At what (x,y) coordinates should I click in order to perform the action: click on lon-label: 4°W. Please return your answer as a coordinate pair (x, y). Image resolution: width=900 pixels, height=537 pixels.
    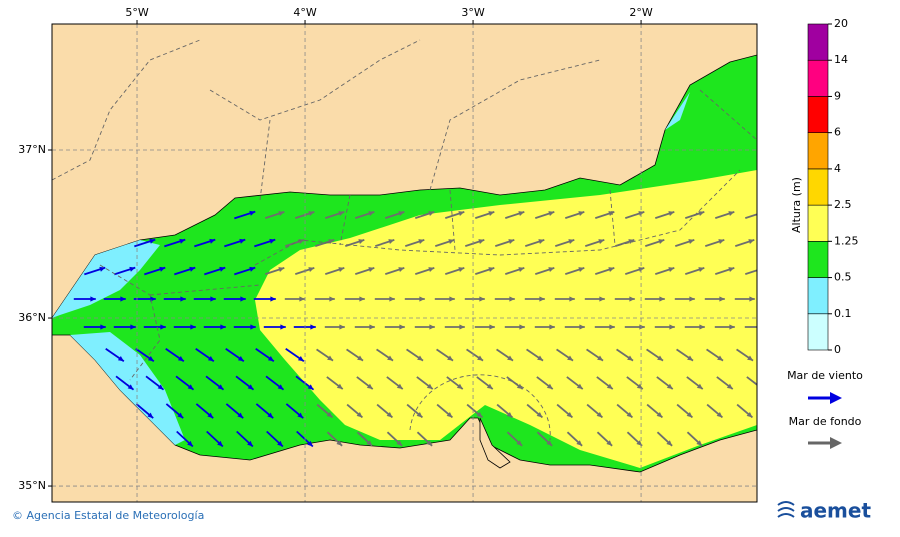
    Looking at the image, I should click on (304, 12).